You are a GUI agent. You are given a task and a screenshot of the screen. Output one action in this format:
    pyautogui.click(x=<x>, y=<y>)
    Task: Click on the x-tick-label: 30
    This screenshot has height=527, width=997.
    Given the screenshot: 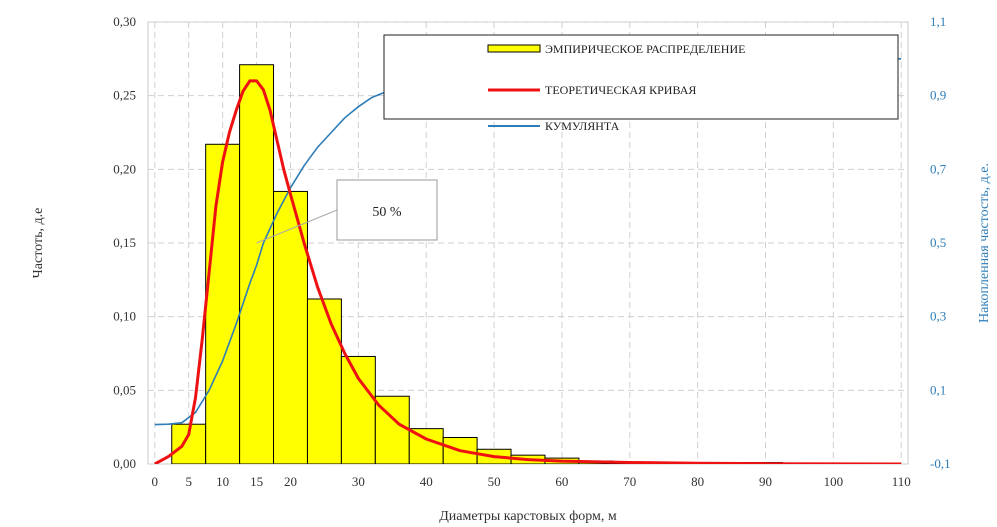 What is the action you would take?
    pyautogui.click(x=358, y=481)
    